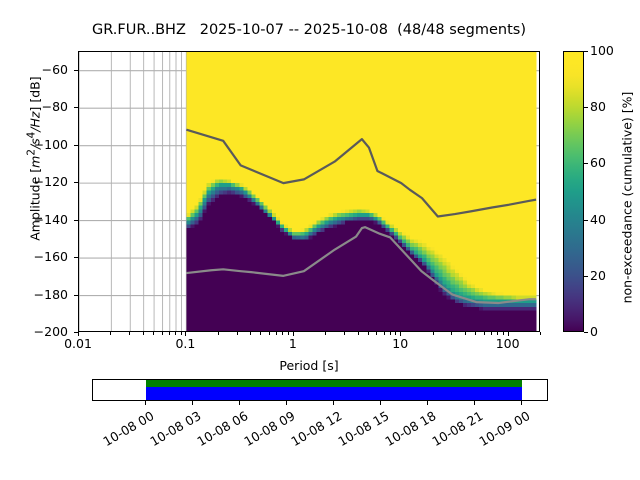 This screenshot has width=640, height=480. I want to click on y-tick-label: −120, so click(50, 182).